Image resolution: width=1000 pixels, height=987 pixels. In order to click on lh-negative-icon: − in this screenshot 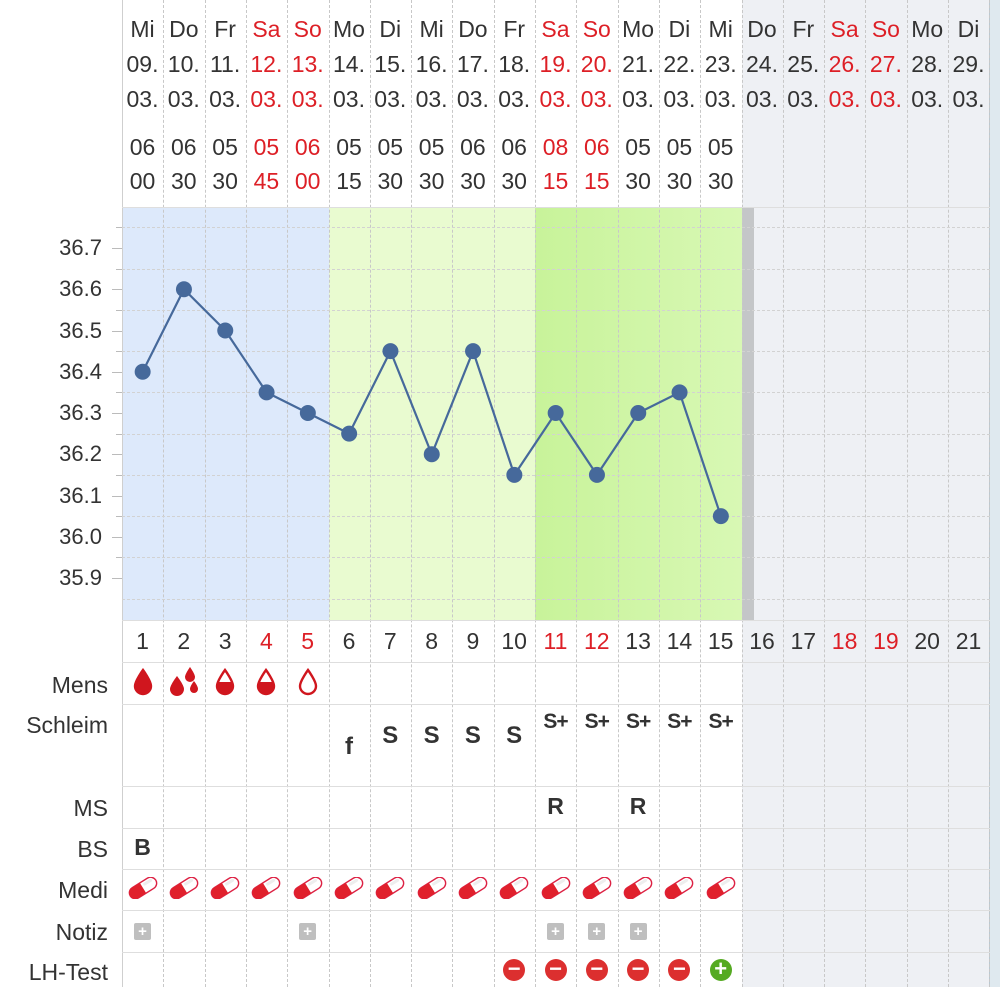, I will do `click(638, 969)`.